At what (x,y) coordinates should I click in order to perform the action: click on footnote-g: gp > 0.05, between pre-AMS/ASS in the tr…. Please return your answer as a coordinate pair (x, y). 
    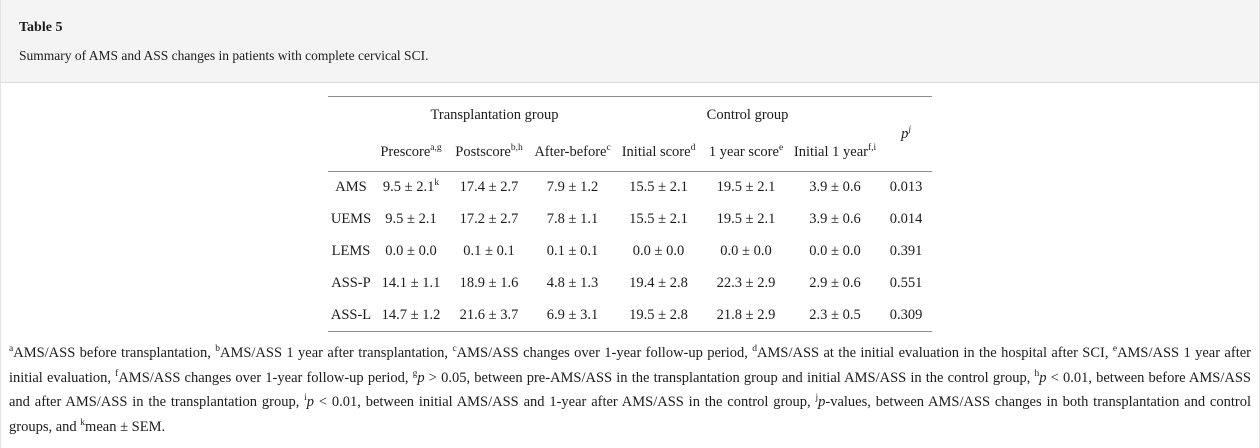
    Looking at the image, I should click on (723, 377).